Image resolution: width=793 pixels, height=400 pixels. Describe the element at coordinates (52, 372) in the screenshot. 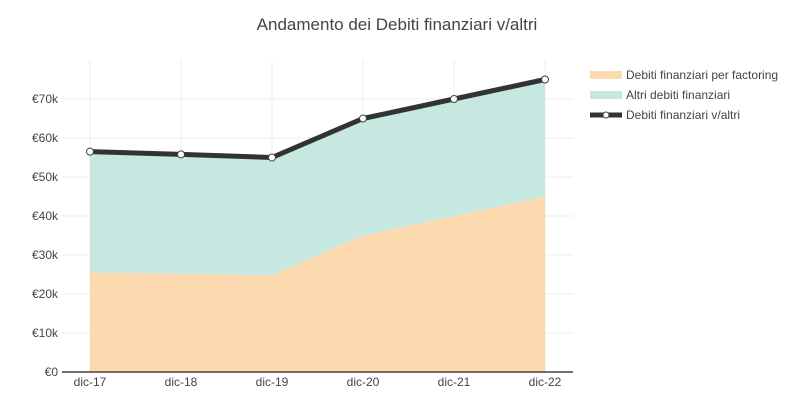

I see `y-tick-label: €0` at that location.